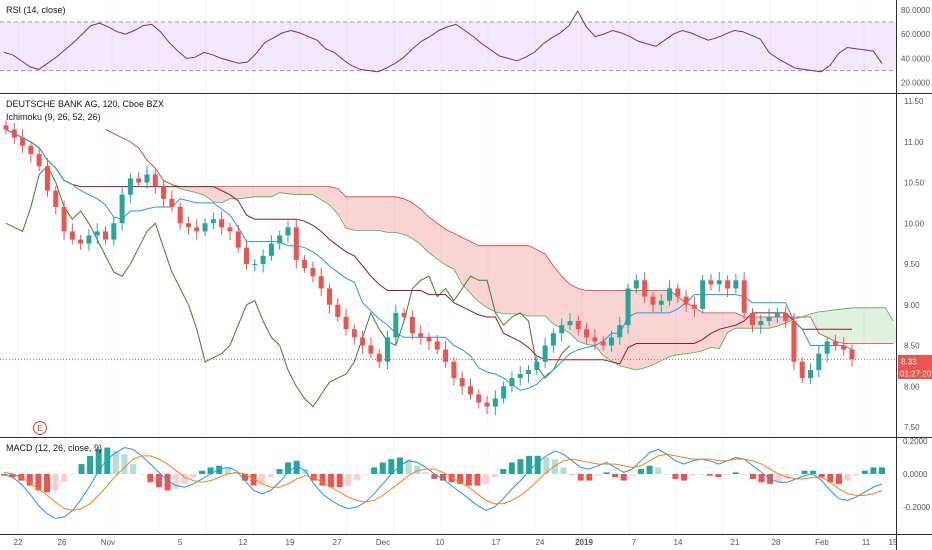  I want to click on price-axis-label: 8.00, so click(912, 386).